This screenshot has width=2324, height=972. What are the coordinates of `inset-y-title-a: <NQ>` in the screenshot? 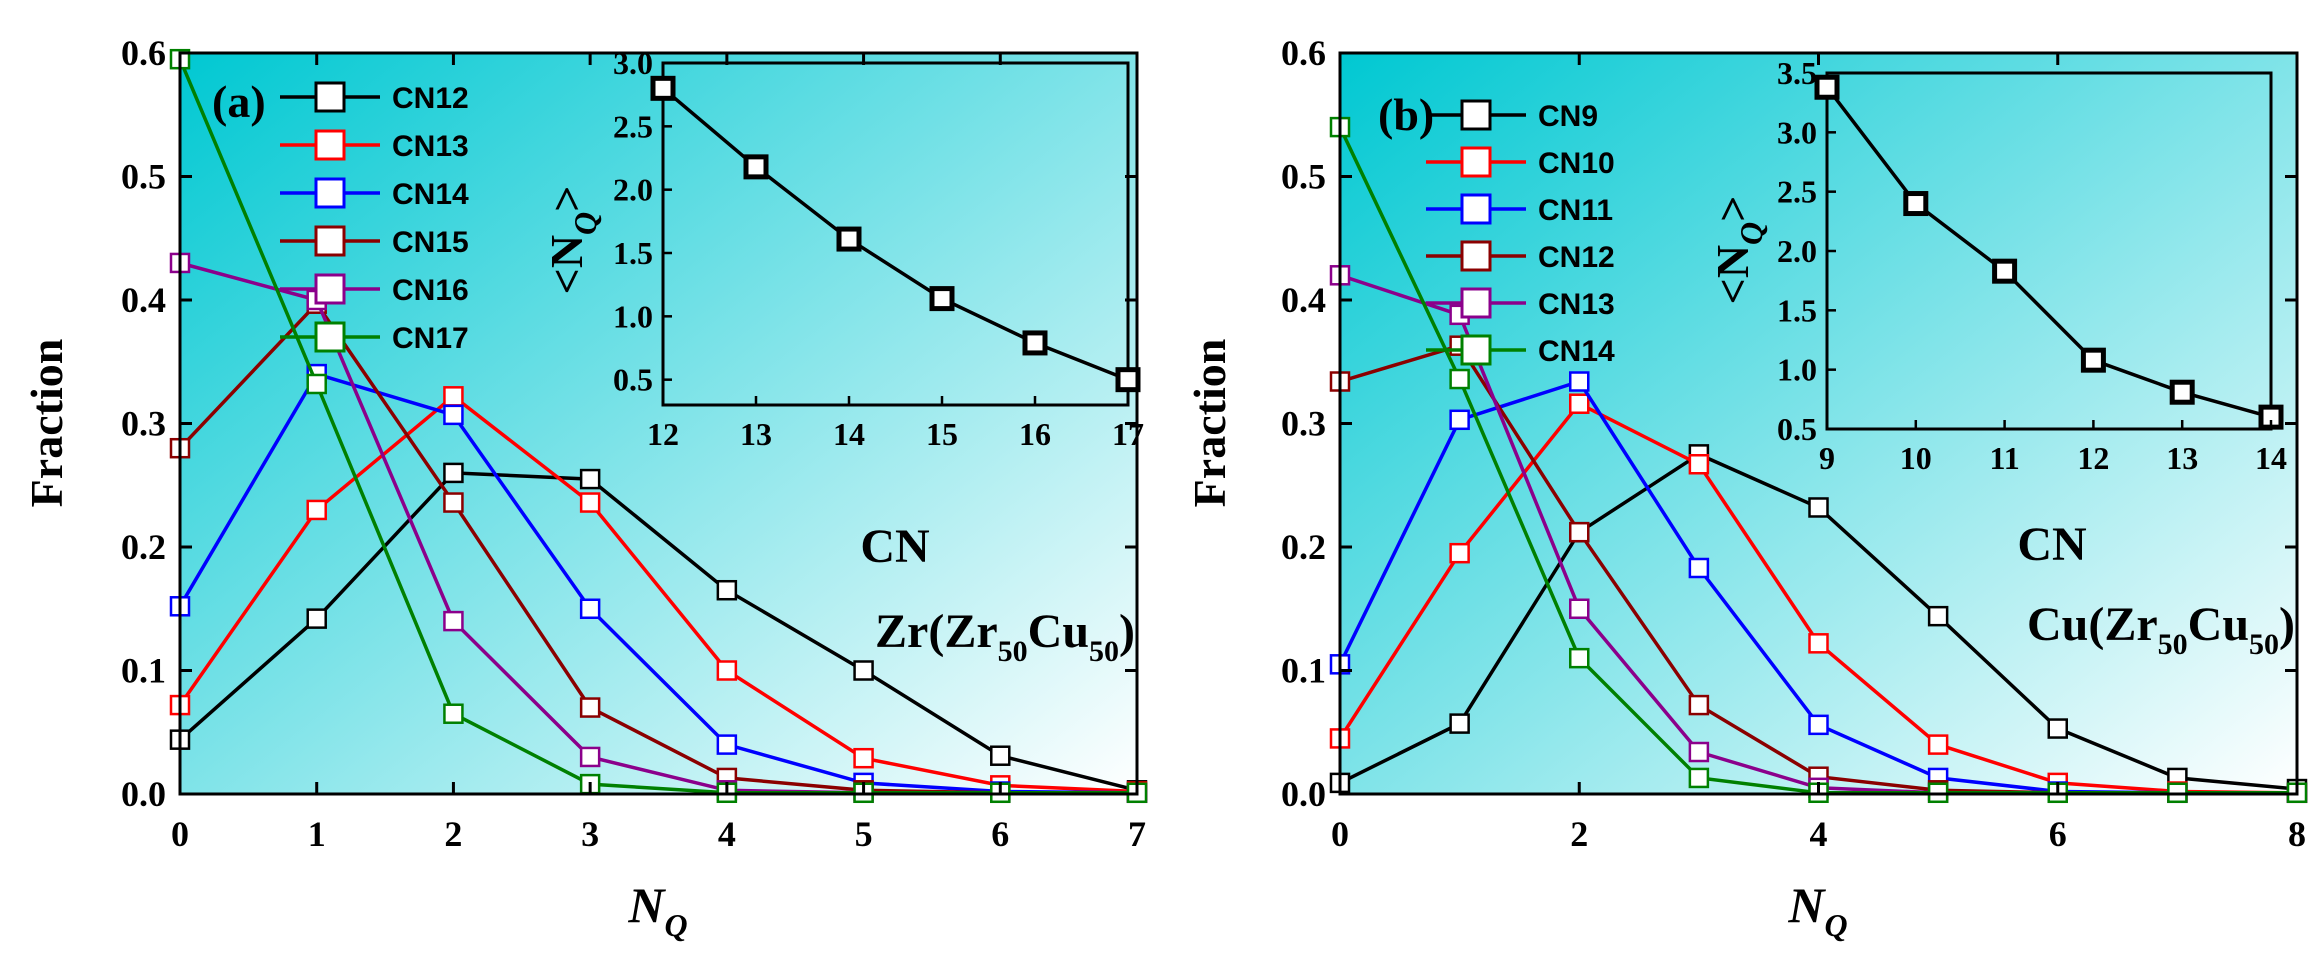 It's located at (572, 240).